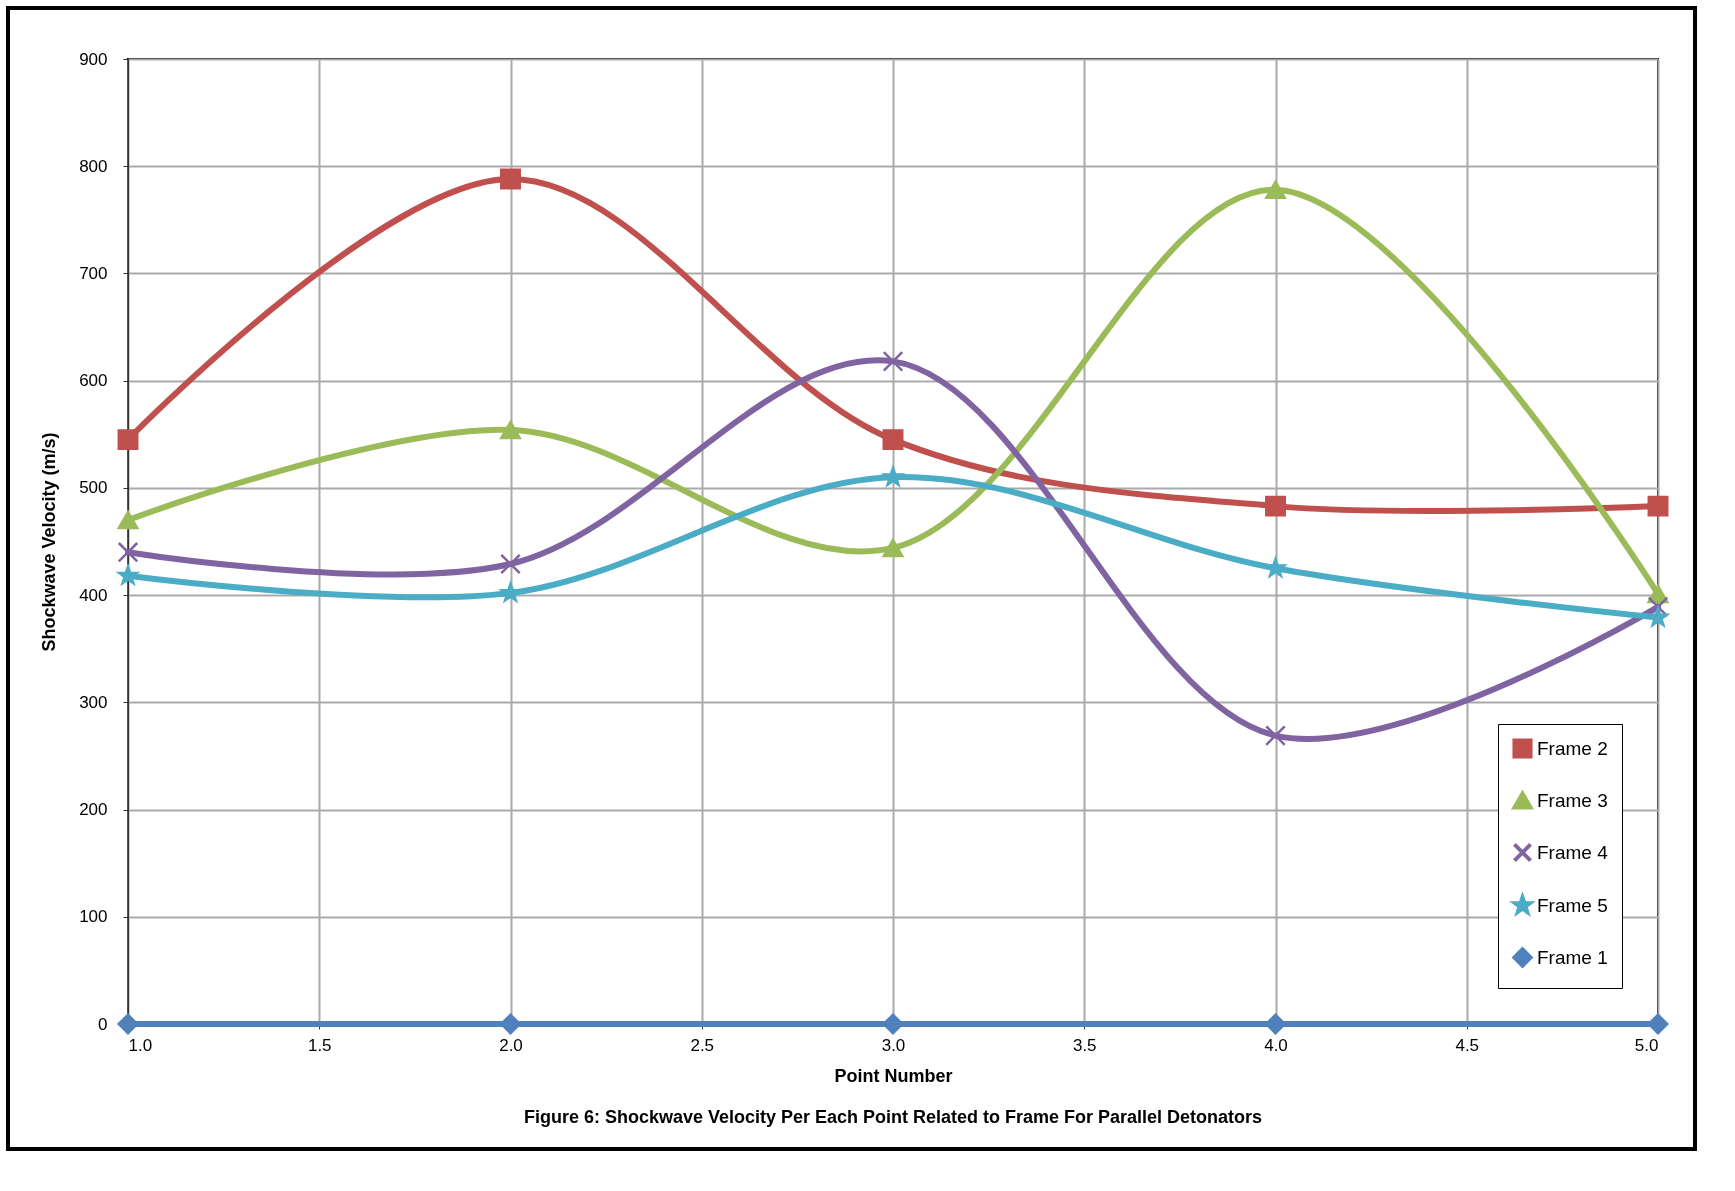 Image resolution: width=1735 pixels, height=1191 pixels. What do you see at coordinates (93, 59) in the screenshot?
I see `y-tick-label: 900` at bounding box center [93, 59].